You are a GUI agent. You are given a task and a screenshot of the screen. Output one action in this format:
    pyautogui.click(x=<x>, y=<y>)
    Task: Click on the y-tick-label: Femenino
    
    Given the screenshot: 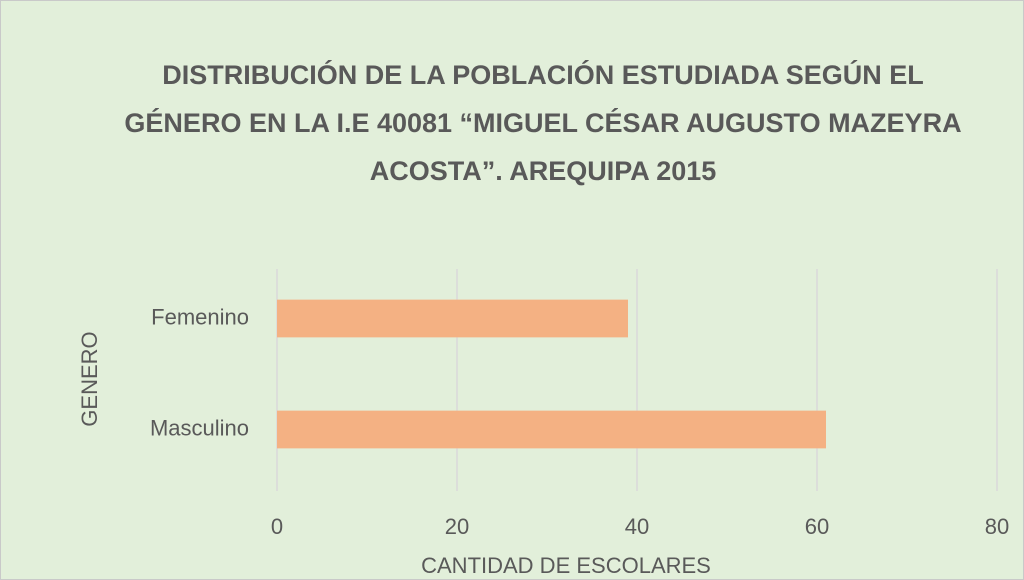 What is the action you would take?
    pyautogui.click(x=200, y=316)
    